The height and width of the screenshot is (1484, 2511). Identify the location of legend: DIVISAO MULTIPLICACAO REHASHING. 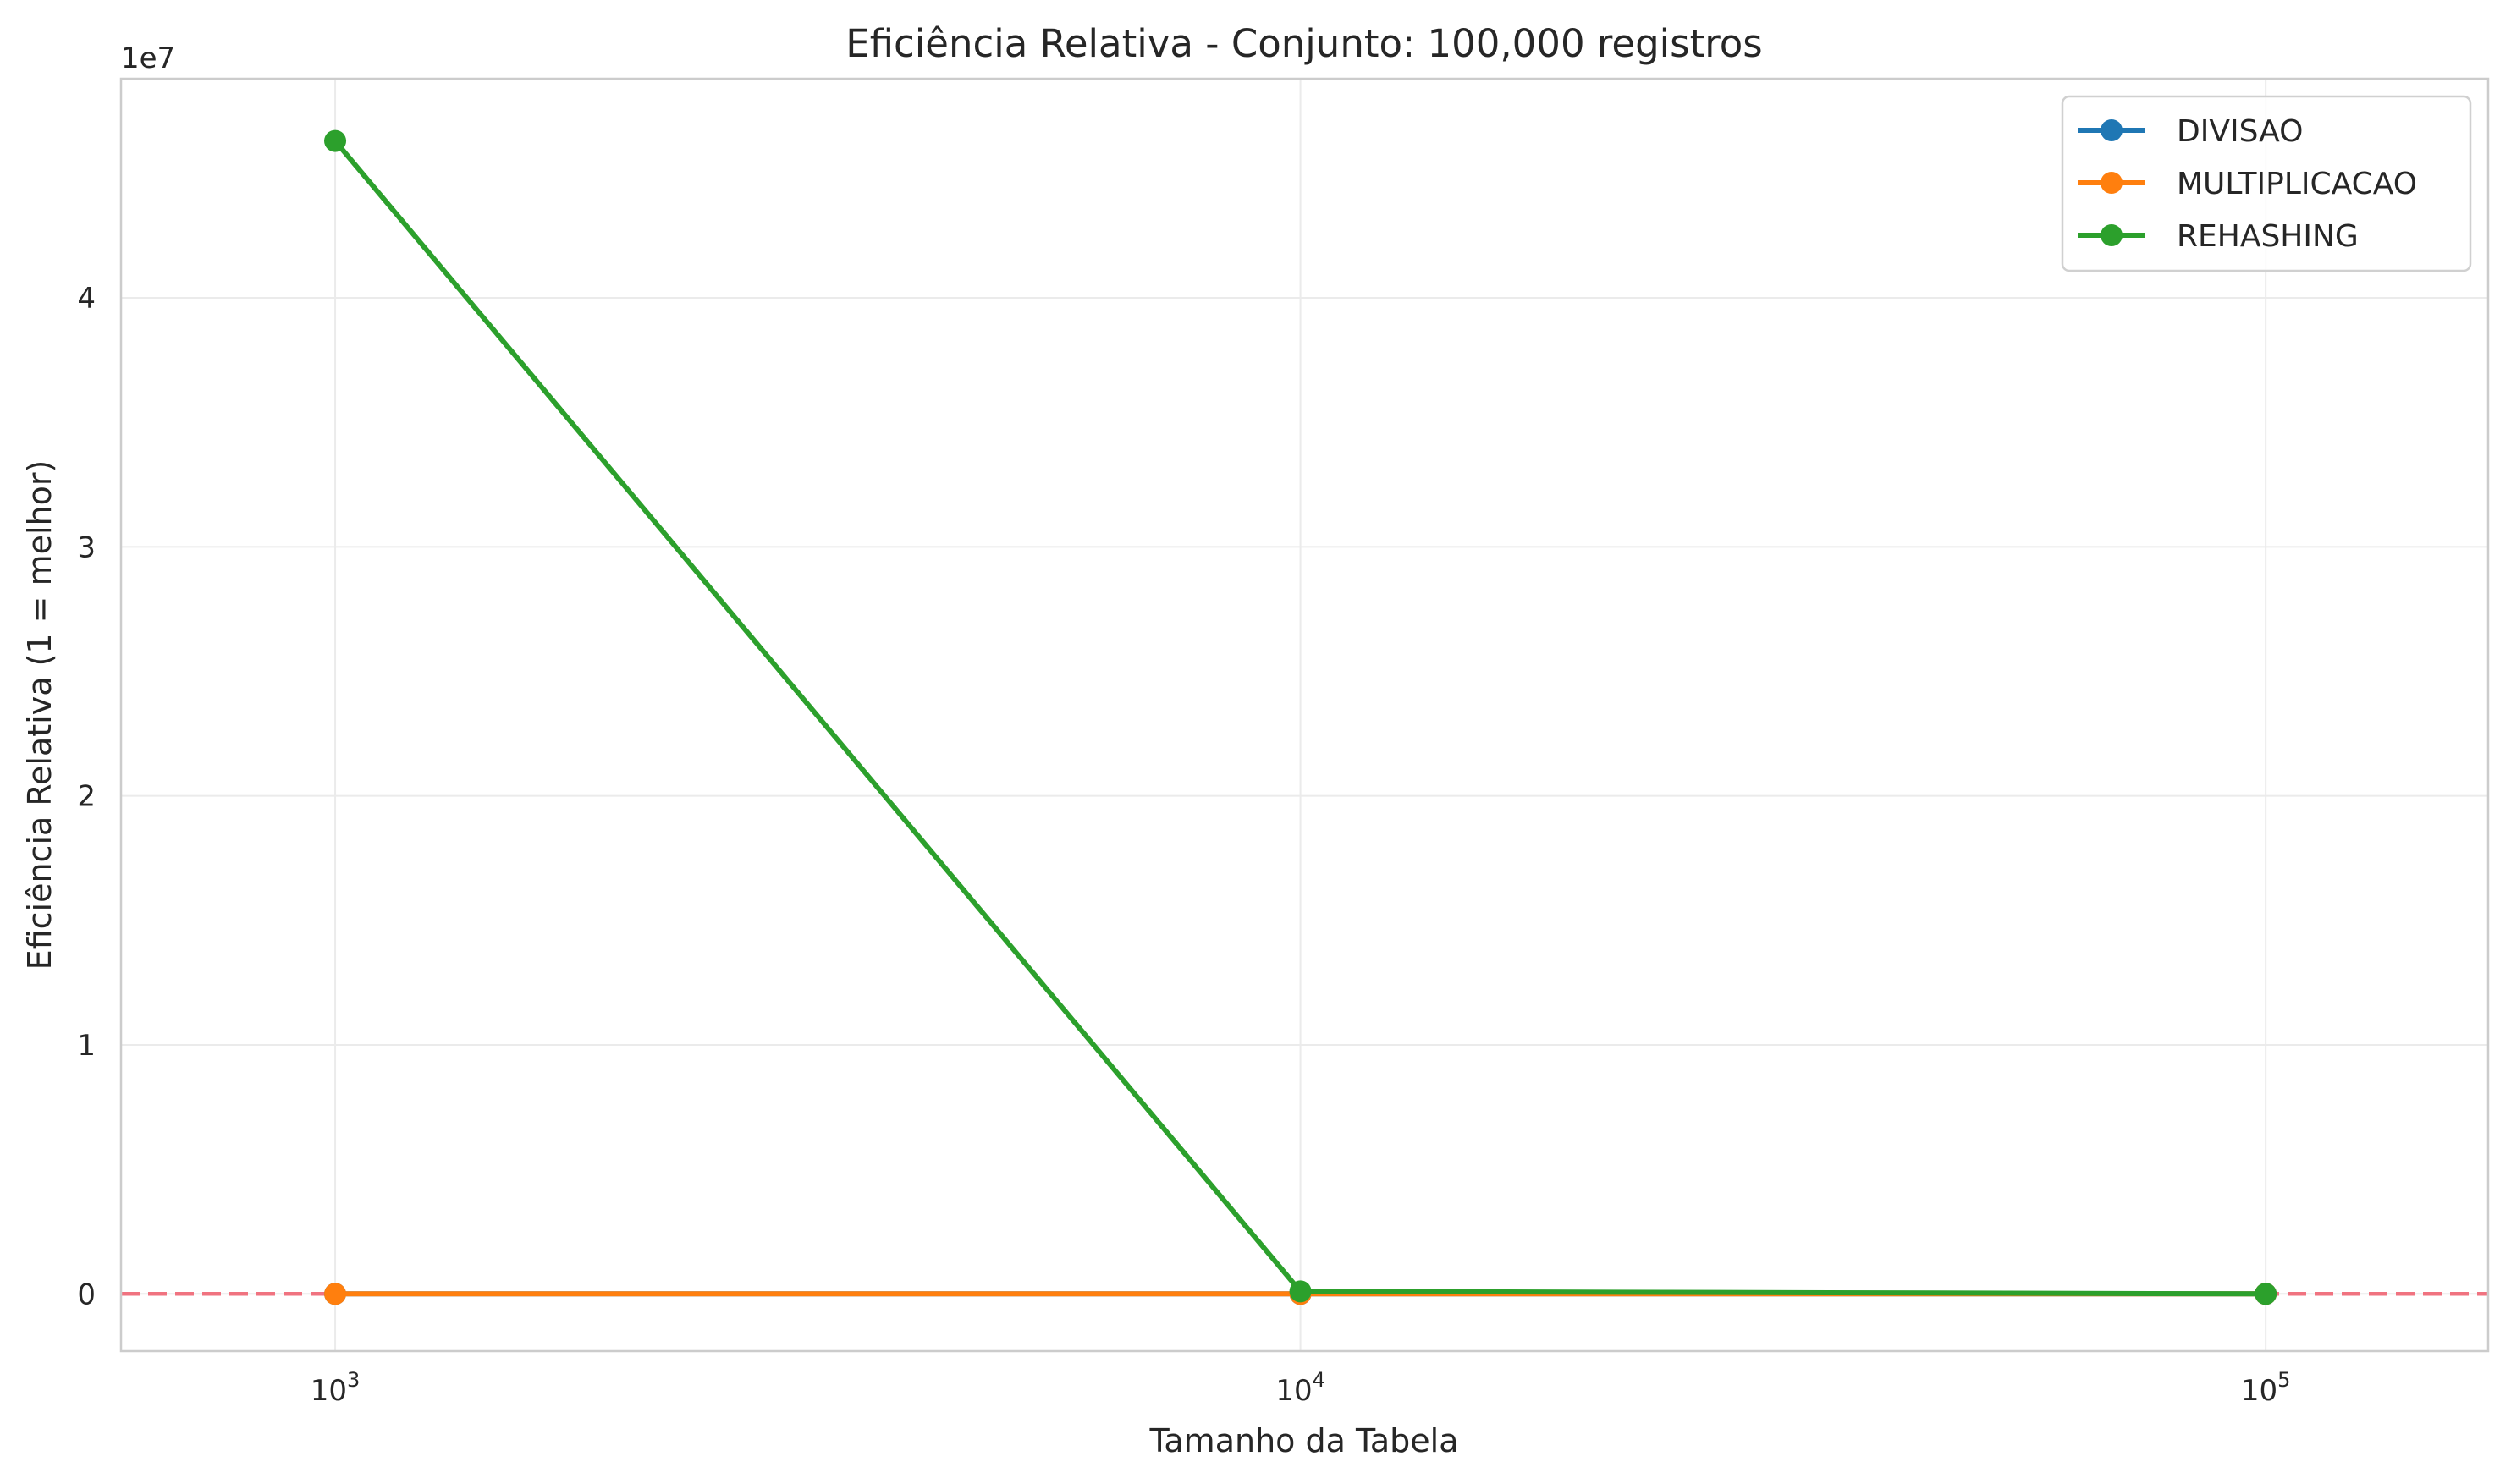
(2266, 183).